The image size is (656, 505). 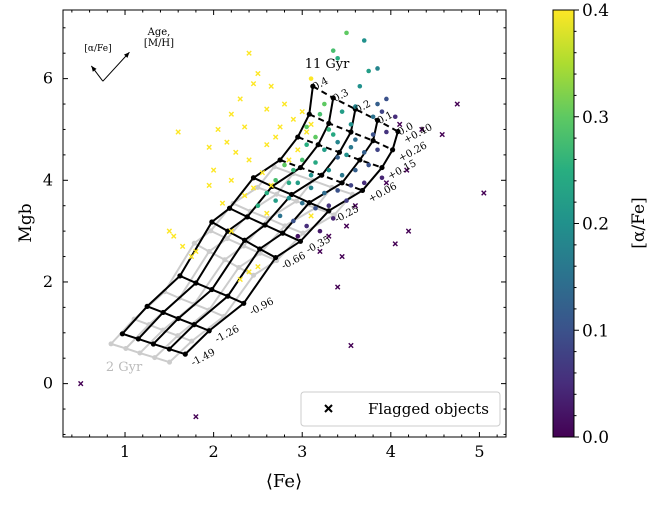 What do you see at coordinates (595, 225) in the screenshot?
I see `colorbar-tick-label: 0.2` at bounding box center [595, 225].